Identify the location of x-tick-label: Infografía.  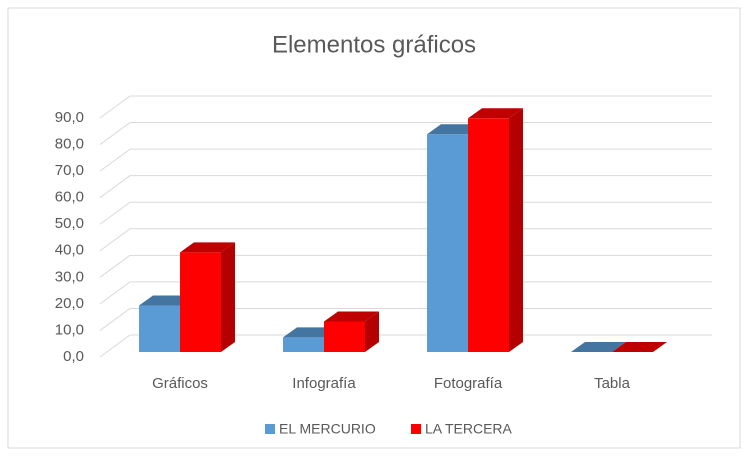
(324, 383).